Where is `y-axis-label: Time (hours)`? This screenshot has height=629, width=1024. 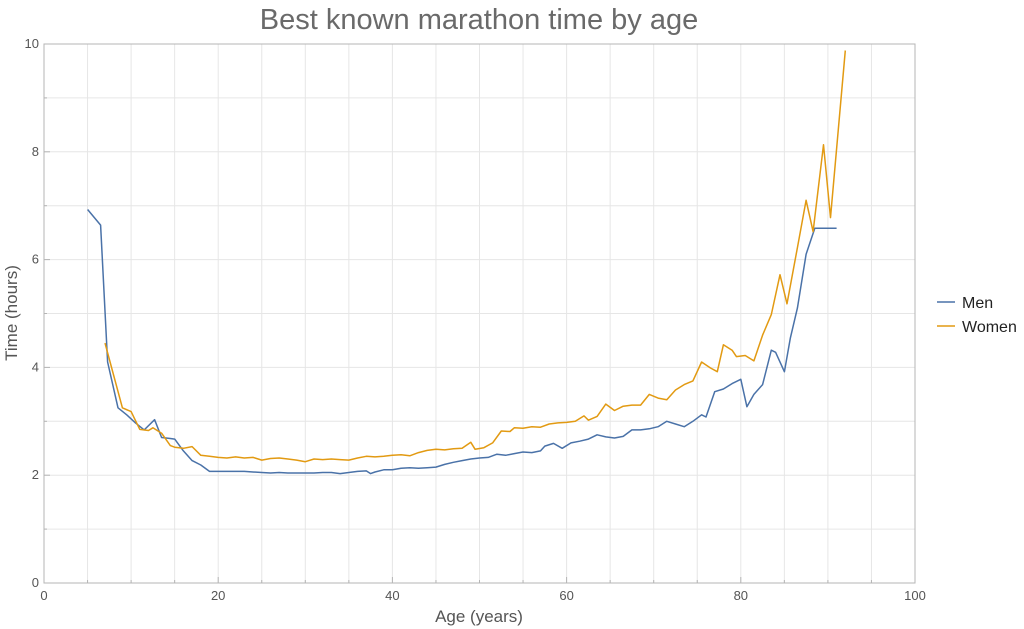
y-axis-label: Time (hours) is located at coordinates (11, 313).